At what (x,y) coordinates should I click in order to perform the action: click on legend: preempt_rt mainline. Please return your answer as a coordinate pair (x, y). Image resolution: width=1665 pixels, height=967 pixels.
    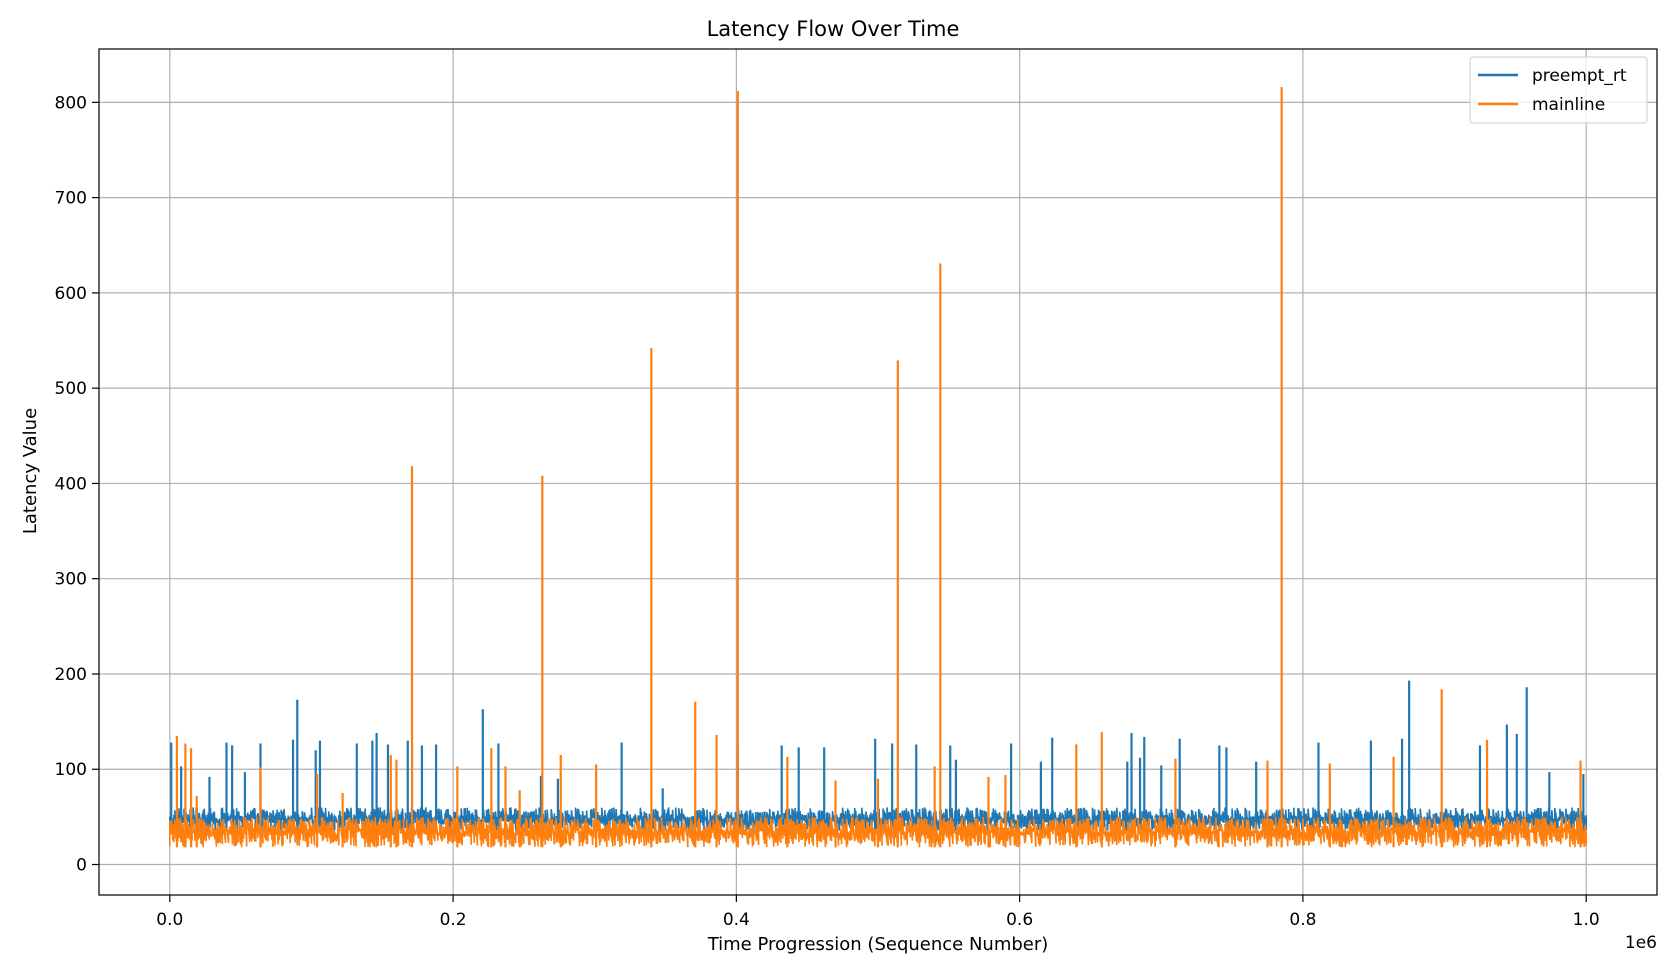
    Looking at the image, I should click on (1558, 90).